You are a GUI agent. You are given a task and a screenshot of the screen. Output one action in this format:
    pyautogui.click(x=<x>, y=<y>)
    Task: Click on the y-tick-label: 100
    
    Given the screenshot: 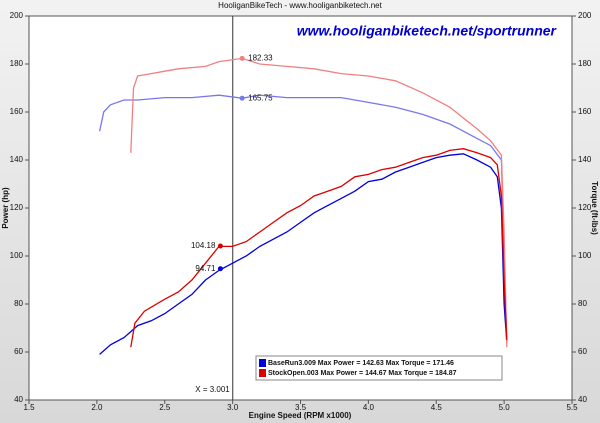 What is the action you would take?
    pyautogui.click(x=17, y=255)
    